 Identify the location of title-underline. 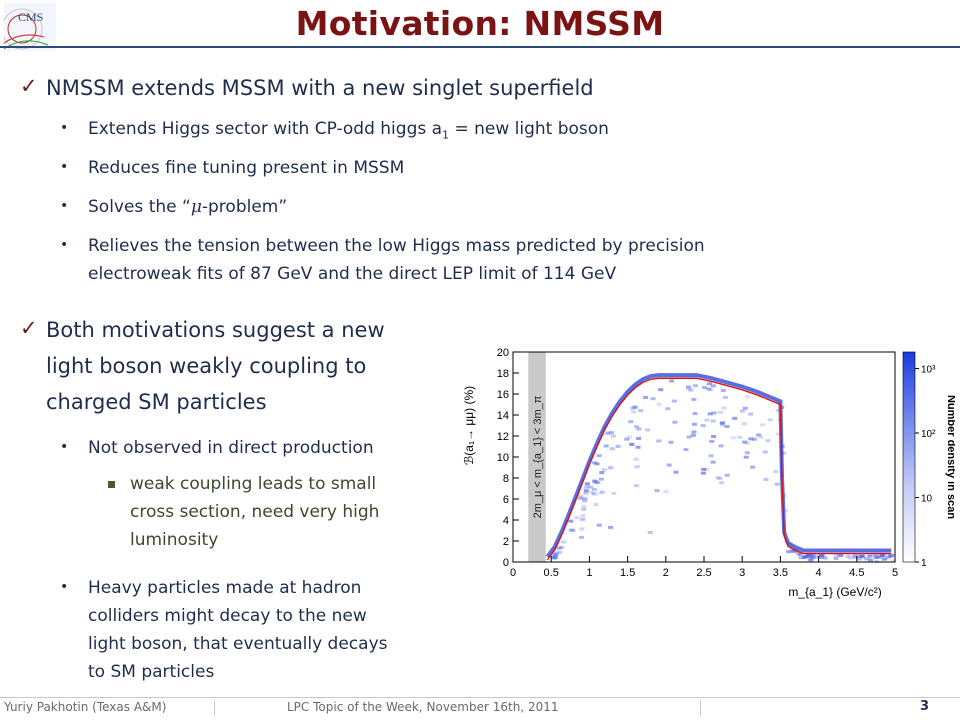
(480, 47).